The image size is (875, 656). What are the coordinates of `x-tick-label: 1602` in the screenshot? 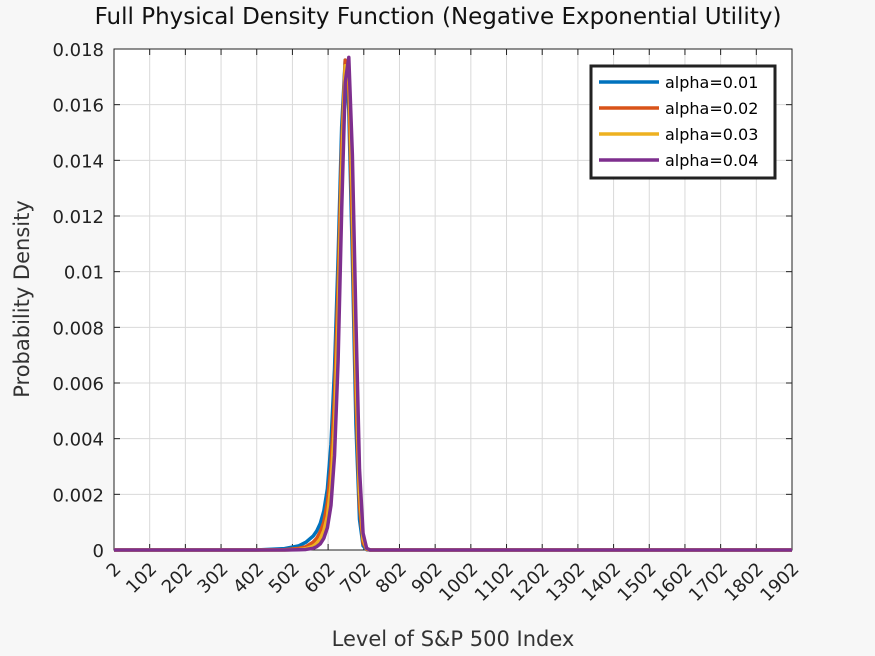 It's located at (672, 582).